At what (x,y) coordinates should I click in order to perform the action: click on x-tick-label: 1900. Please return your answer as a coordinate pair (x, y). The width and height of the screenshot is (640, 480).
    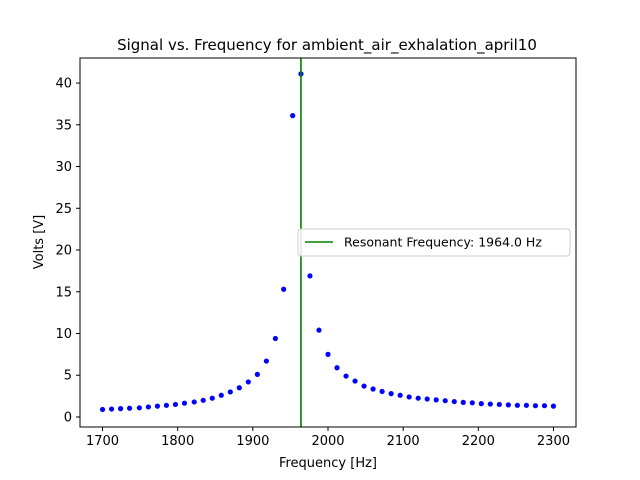
    Looking at the image, I should click on (252, 441).